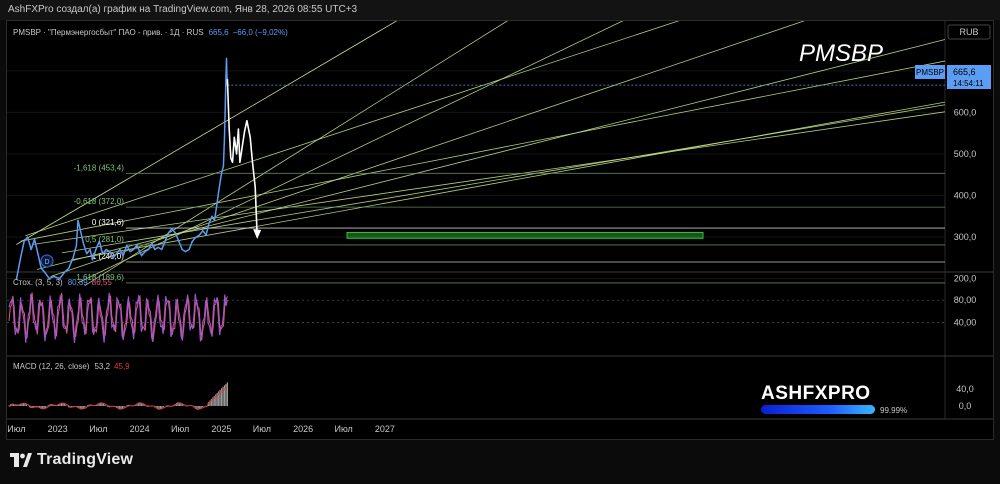  I want to click on price-axis-panel, so click(969, 230).